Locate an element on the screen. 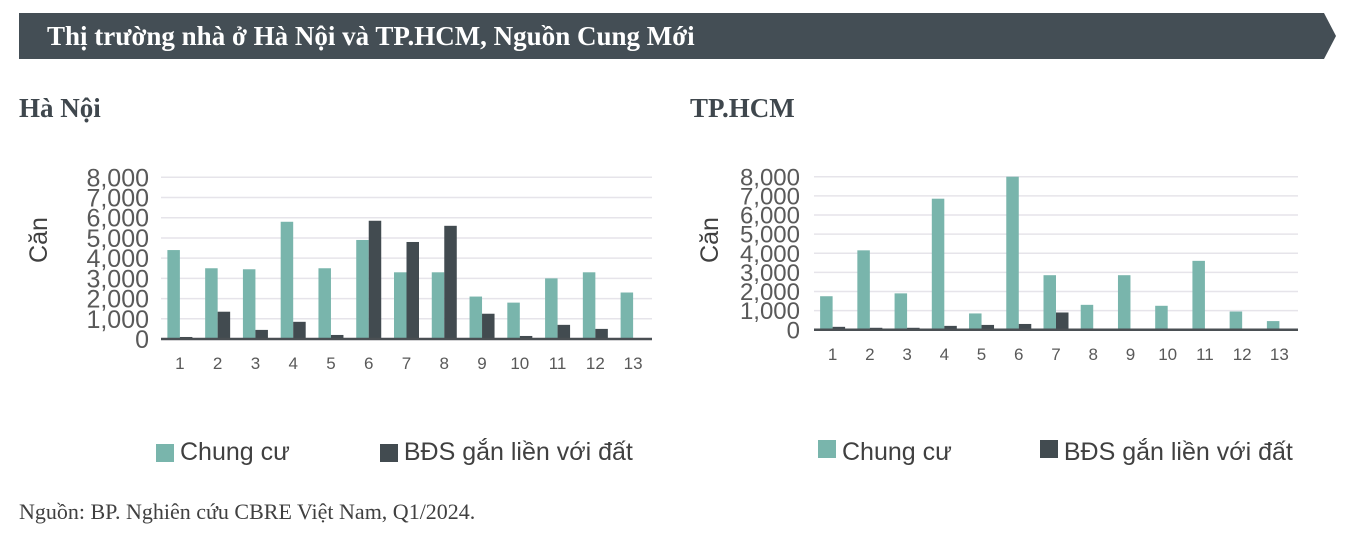 Image resolution: width=1348 pixels, height=537 pixels. hcmc-legend: Chung cư BĐS gắn liền với đất is located at coordinates (1055, 452).